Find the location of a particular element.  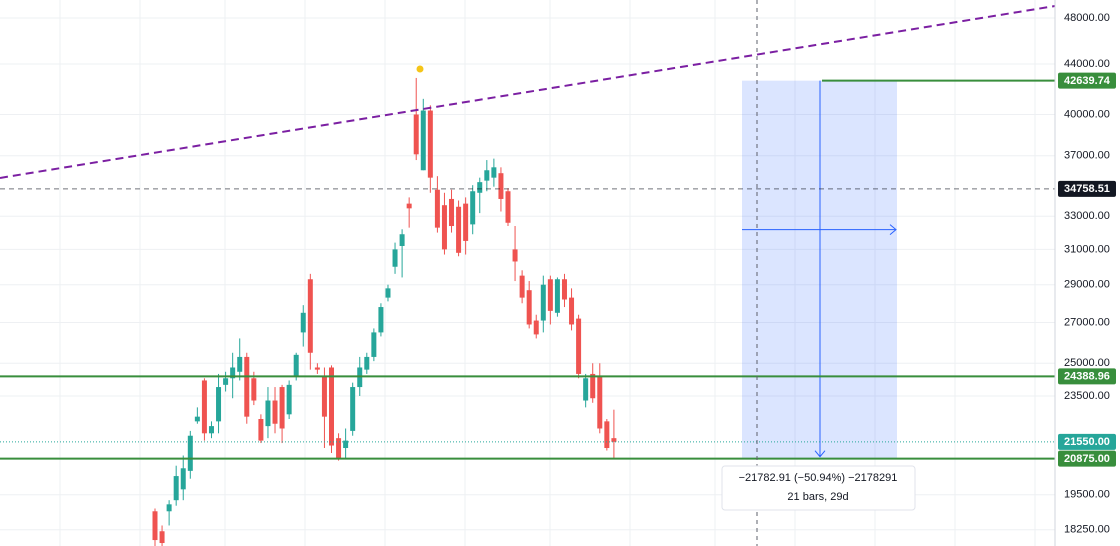

measure-label: −21782.91 (−50.94%) −2178291 is located at coordinates (818, 478).